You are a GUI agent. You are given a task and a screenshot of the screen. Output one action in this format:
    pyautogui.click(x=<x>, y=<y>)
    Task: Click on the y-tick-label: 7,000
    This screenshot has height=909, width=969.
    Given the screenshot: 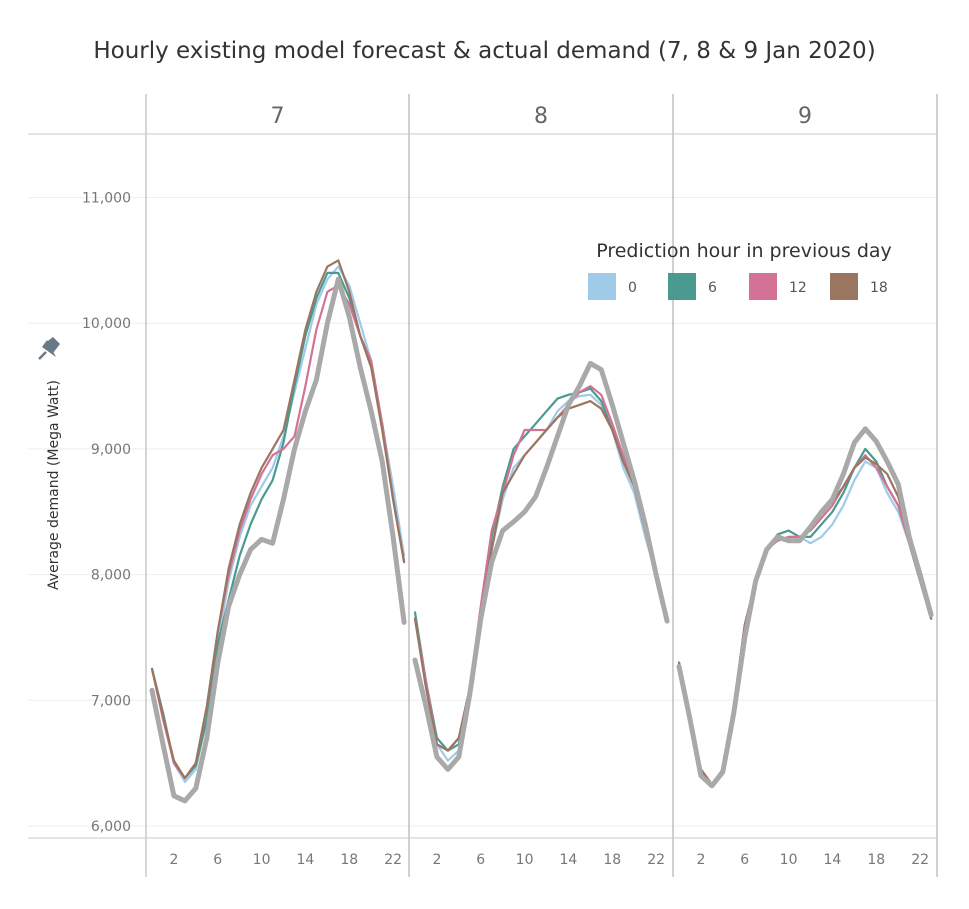 What is the action you would take?
    pyautogui.click(x=111, y=701)
    